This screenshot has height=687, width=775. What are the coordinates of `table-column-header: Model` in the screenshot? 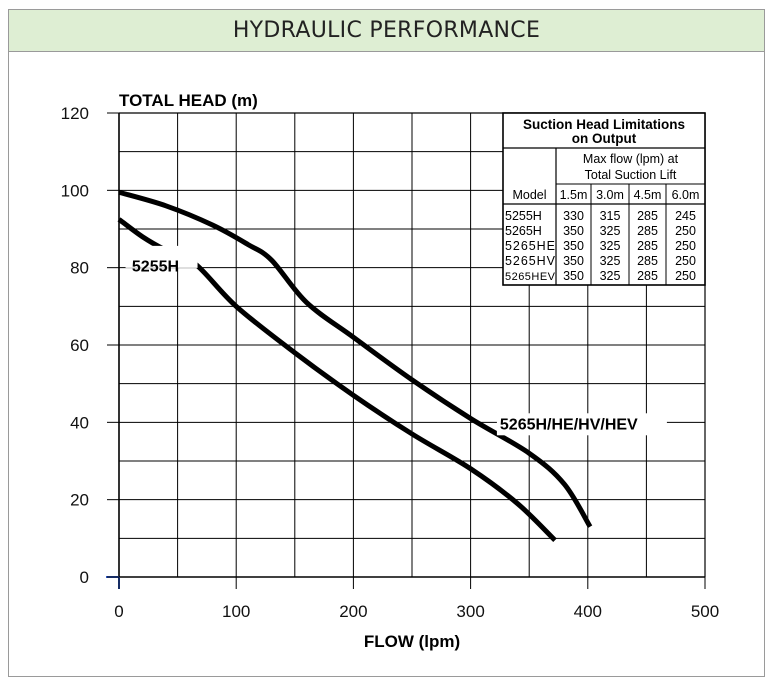 It's located at (529, 195).